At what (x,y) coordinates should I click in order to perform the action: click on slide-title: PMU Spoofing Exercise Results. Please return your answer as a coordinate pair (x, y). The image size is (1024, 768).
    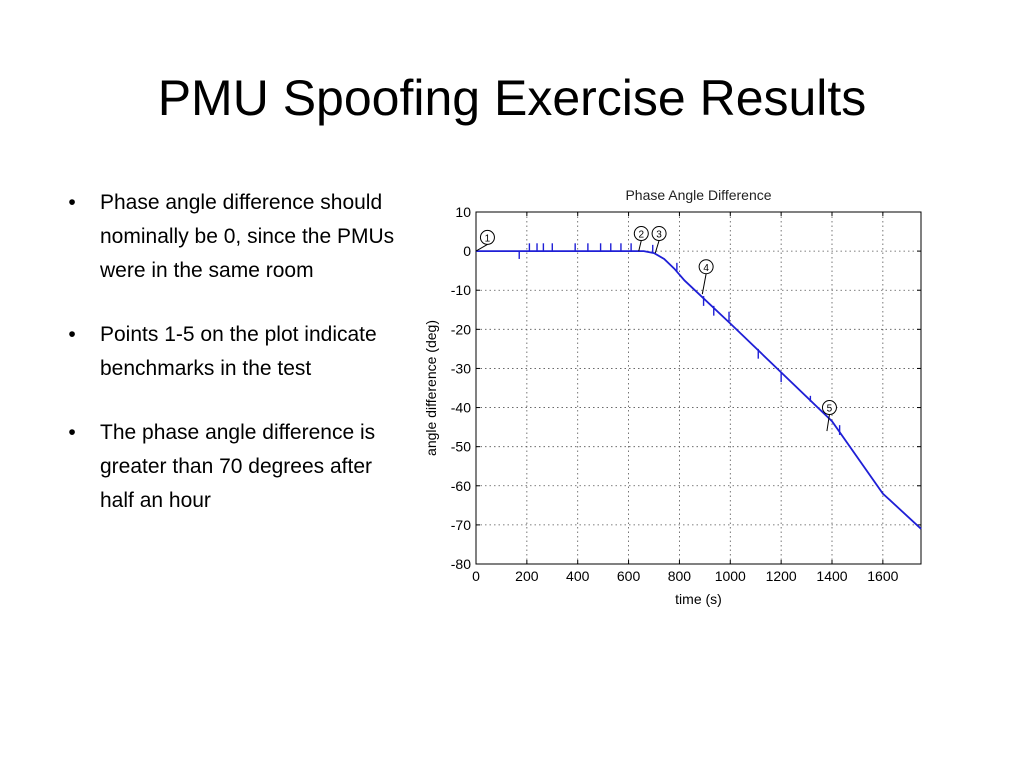
    Looking at the image, I should click on (512, 98).